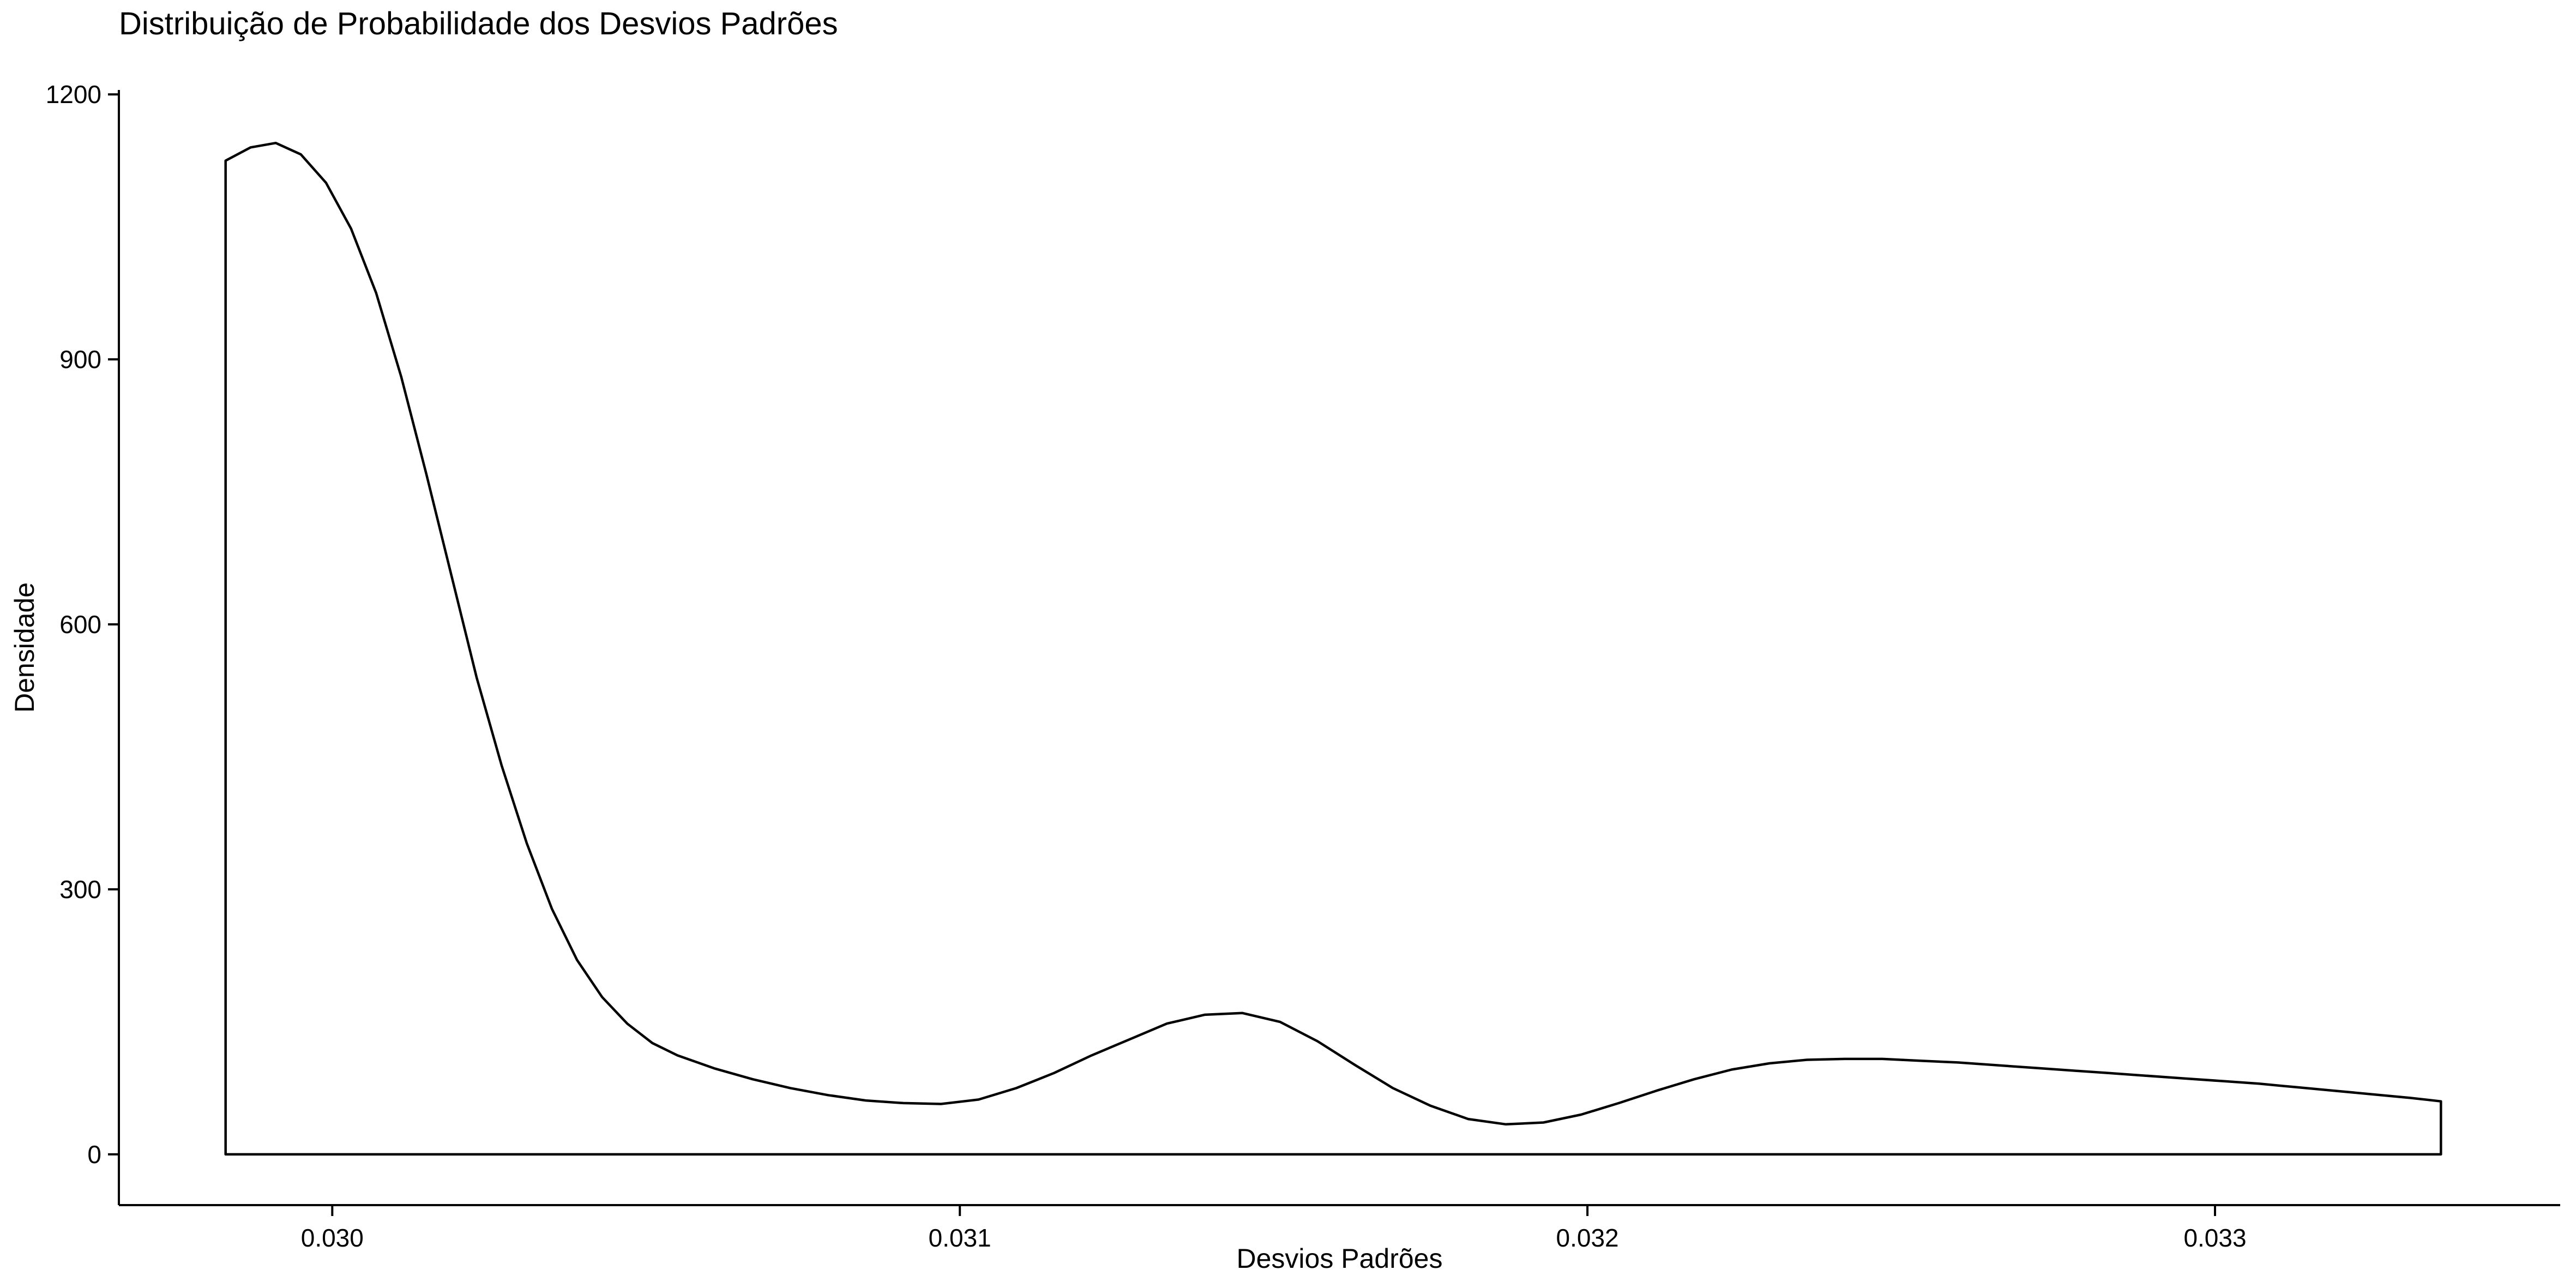 Image resolution: width=2576 pixels, height=1288 pixels. What do you see at coordinates (1340, 1258) in the screenshot?
I see `x-axis-title: Desvios Padrões` at bounding box center [1340, 1258].